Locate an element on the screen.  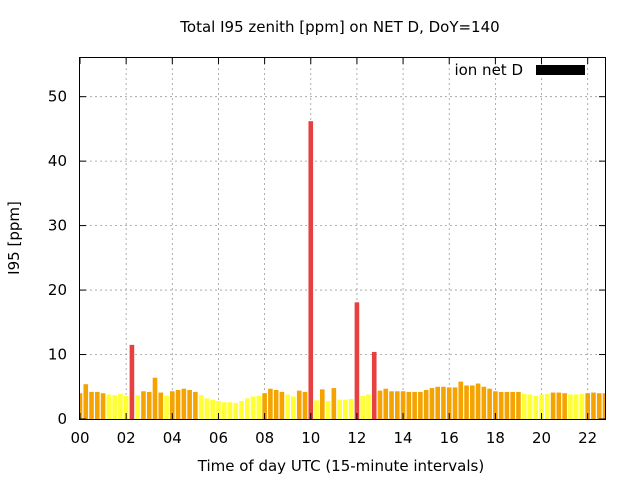
x-tick-label: 14 is located at coordinates (403, 438).